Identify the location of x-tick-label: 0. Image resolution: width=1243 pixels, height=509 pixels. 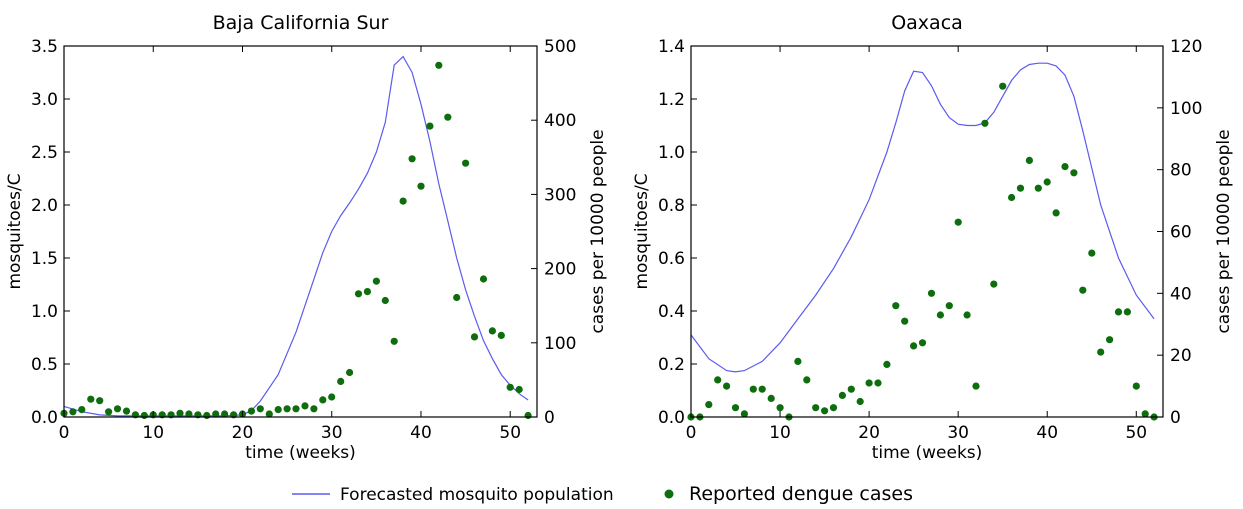
(691, 433).